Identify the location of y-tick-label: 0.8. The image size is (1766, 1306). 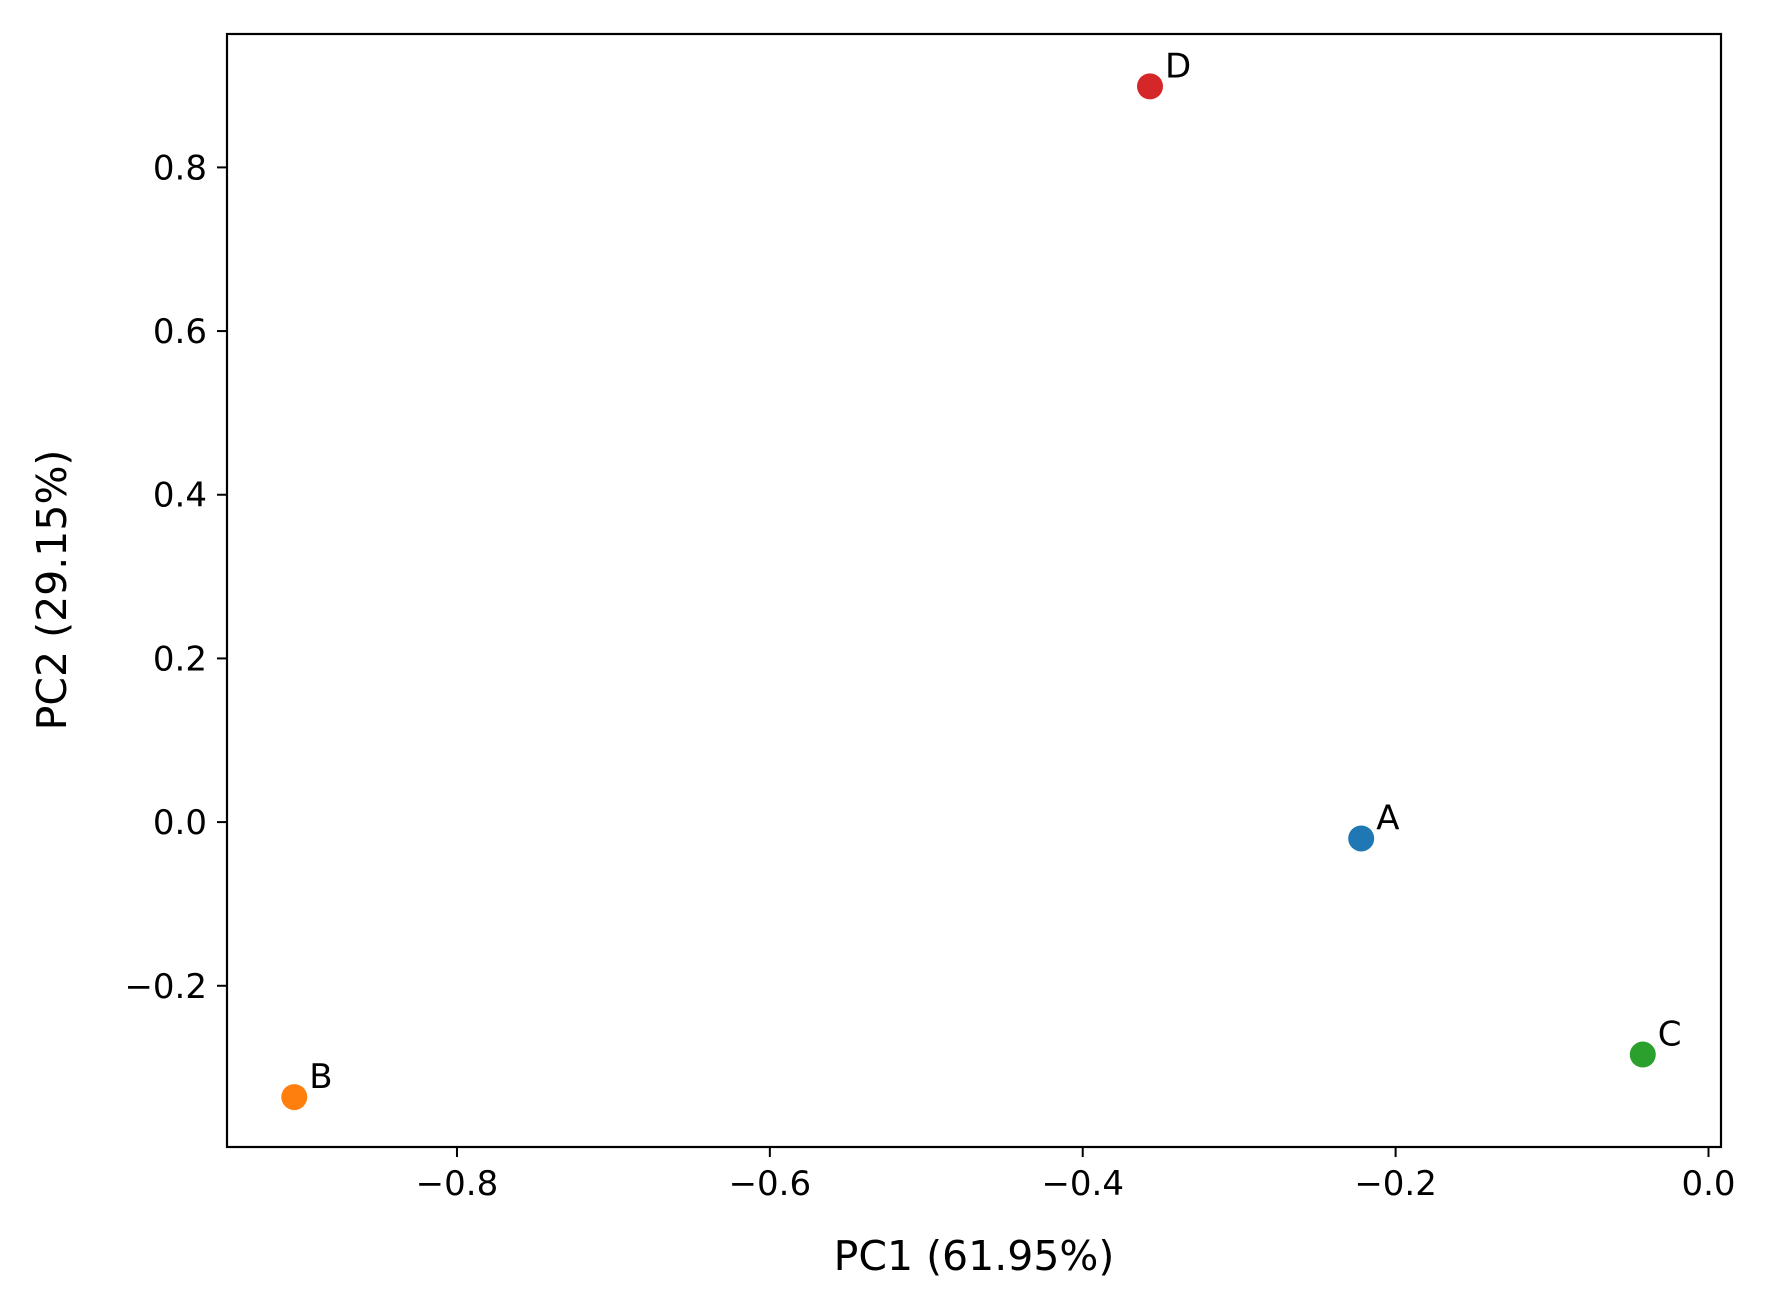
(180, 168).